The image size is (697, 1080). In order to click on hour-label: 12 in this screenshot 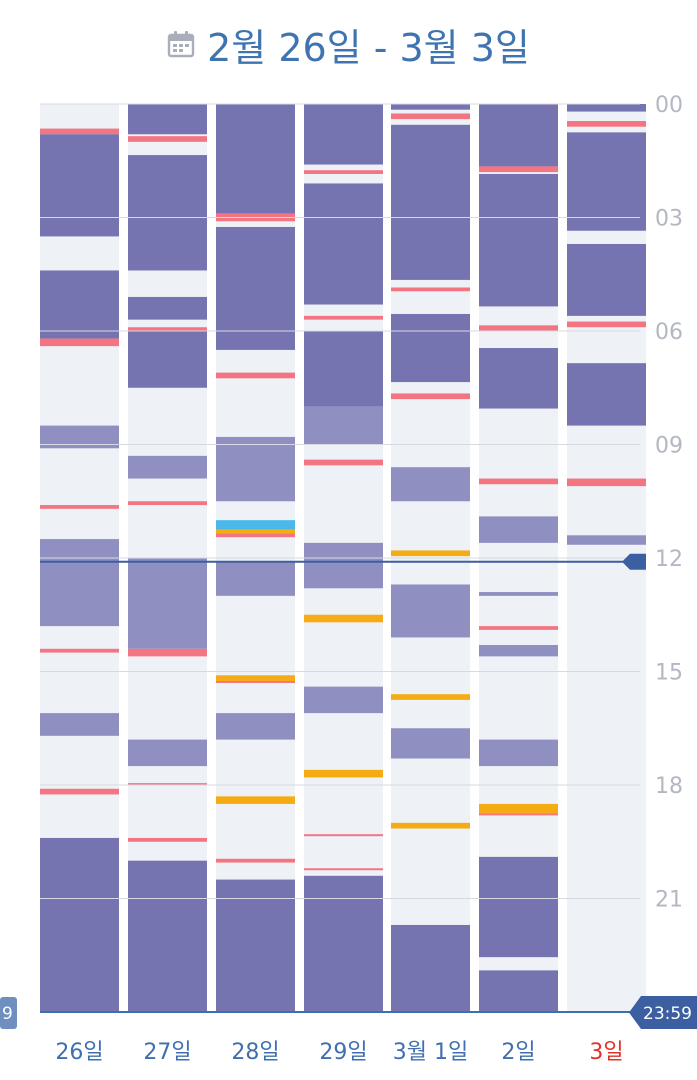, I will do `click(669, 559)`.